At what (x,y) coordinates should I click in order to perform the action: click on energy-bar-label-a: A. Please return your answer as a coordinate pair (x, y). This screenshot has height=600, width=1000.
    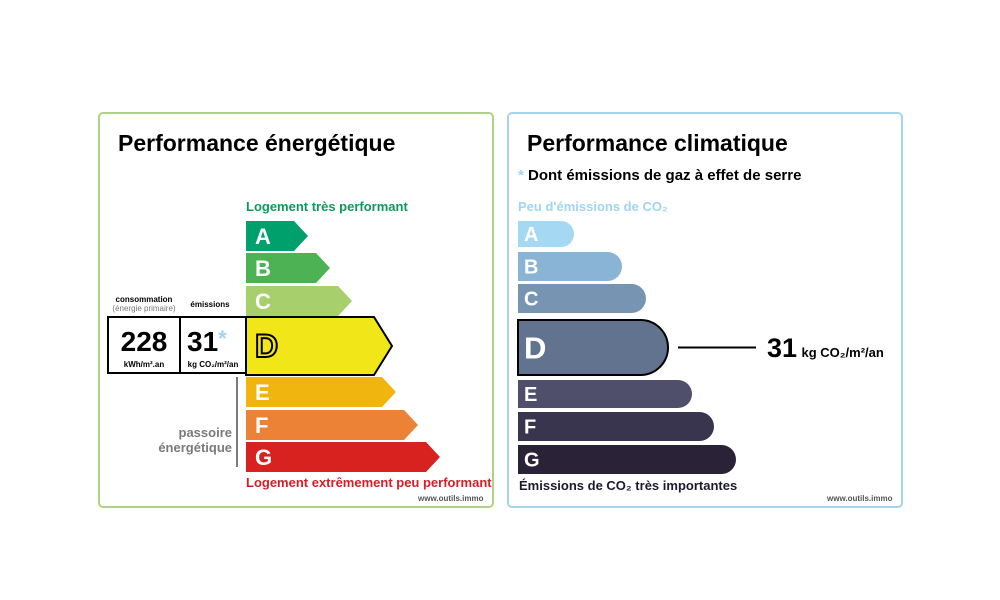
    Looking at the image, I should click on (263, 236).